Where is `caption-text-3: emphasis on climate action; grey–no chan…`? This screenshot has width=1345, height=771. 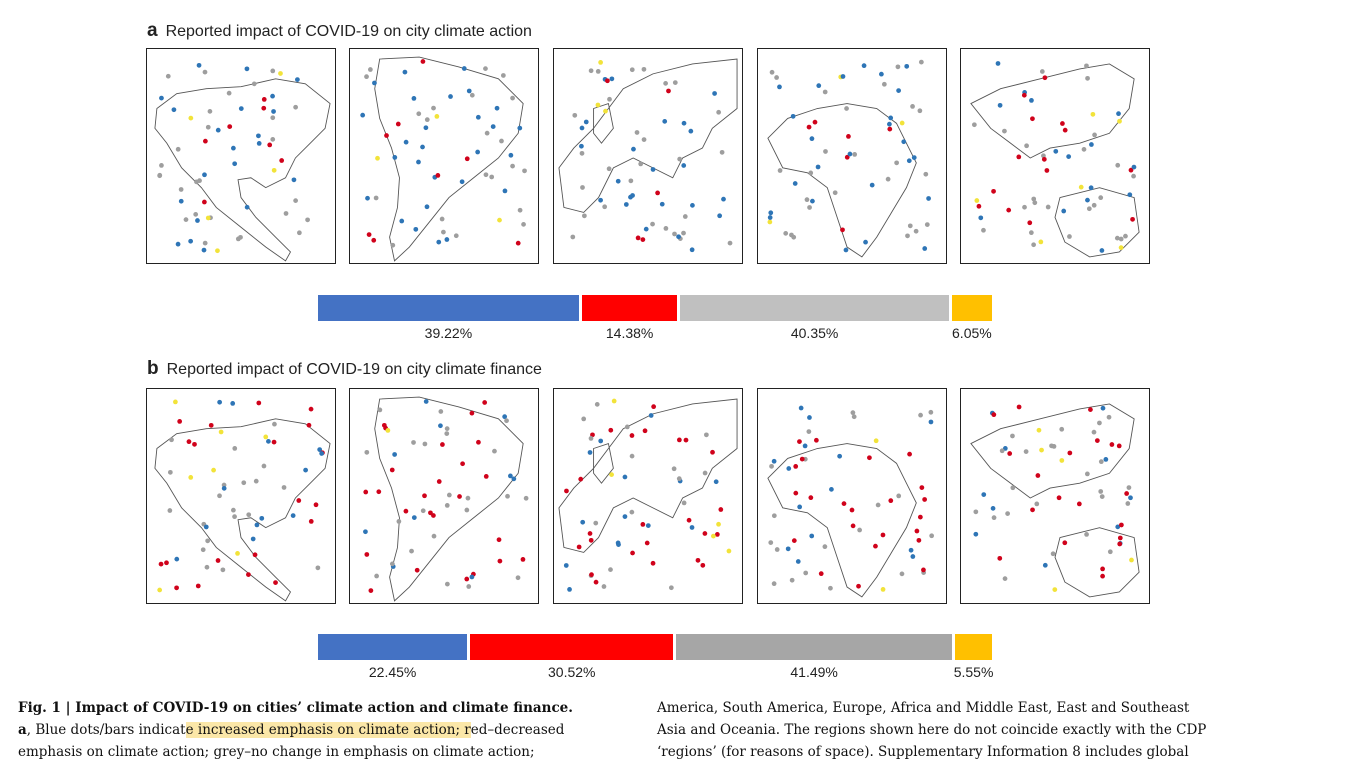 caption-text-3: emphasis on climate action; grey–no chan… is located at coordinates (276, 752).